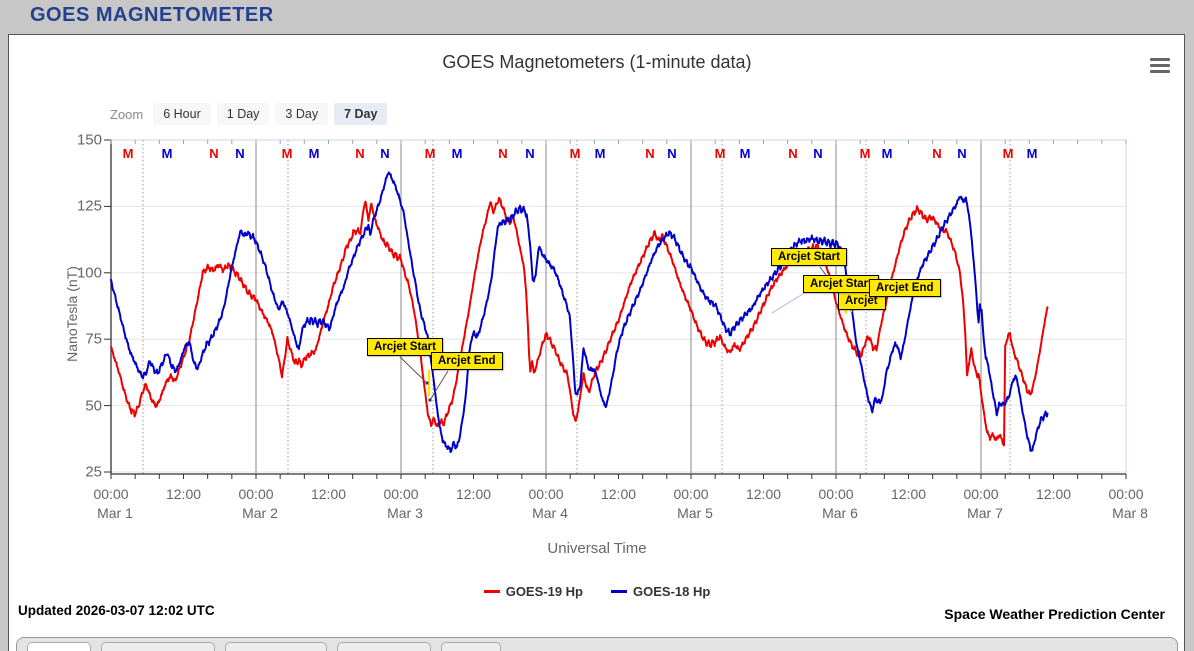 This screenshot has width=1194, height=651. What do you see at coordinates (1130, 513) in the screenshot?
I see `x-tick-day-mar-8: Mar 8` at bounding box center [1130, 513].